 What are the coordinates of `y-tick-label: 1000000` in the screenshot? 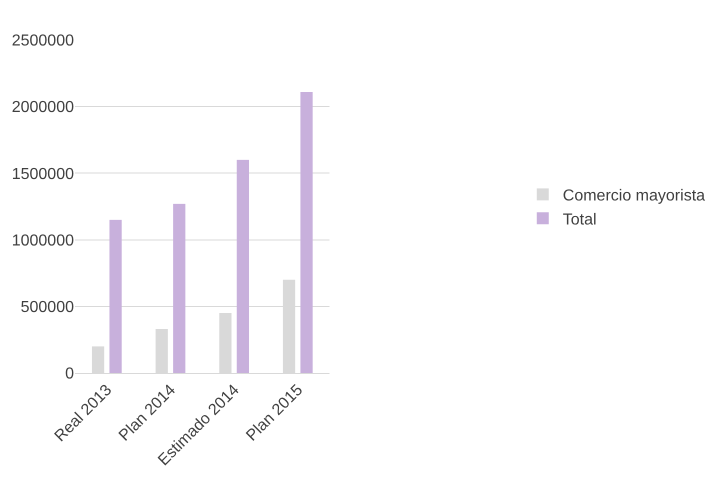 It's located at (43, 241).